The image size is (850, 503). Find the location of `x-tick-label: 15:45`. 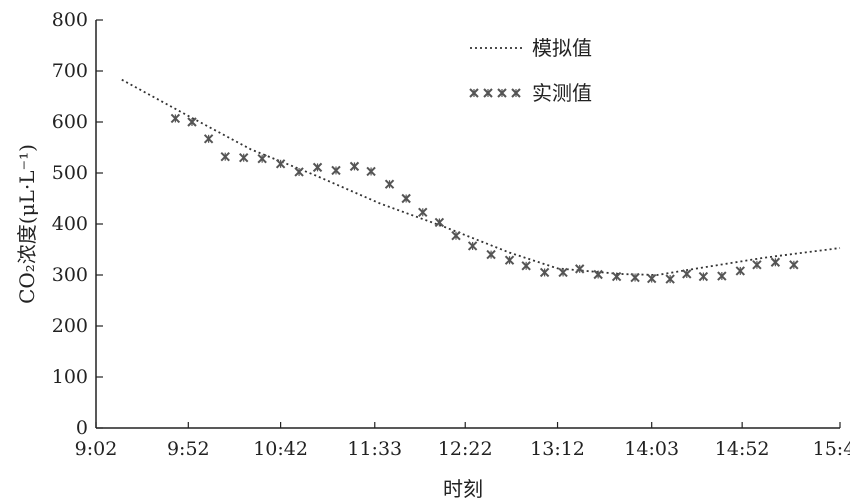

x-tick-label: 15:45 is located at coordinates (831, 449).